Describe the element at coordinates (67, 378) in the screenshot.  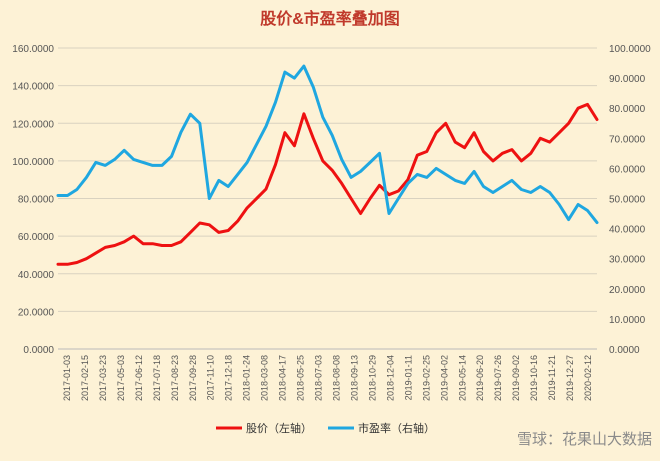
I see `x-axis-tick-label: 2017-01-03` at that location.